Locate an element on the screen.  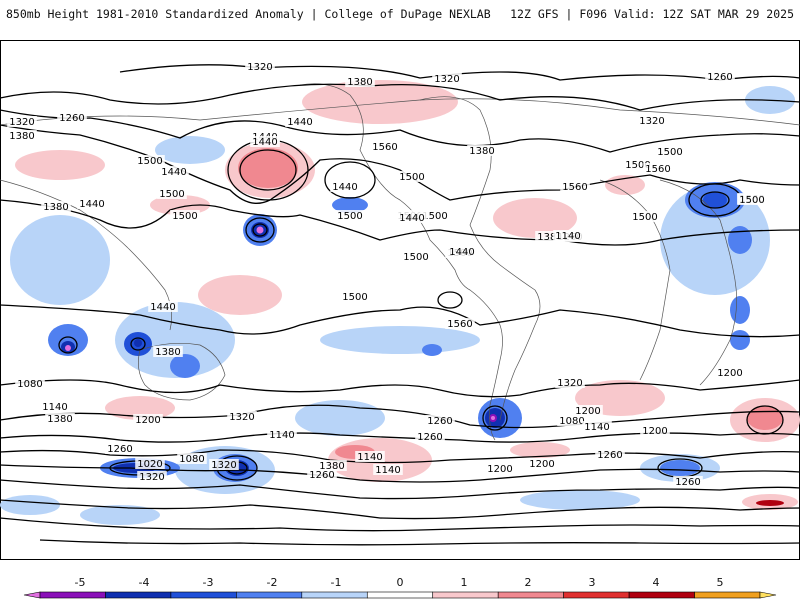
anomaly-area-australia is located at coordinates (175, 340).